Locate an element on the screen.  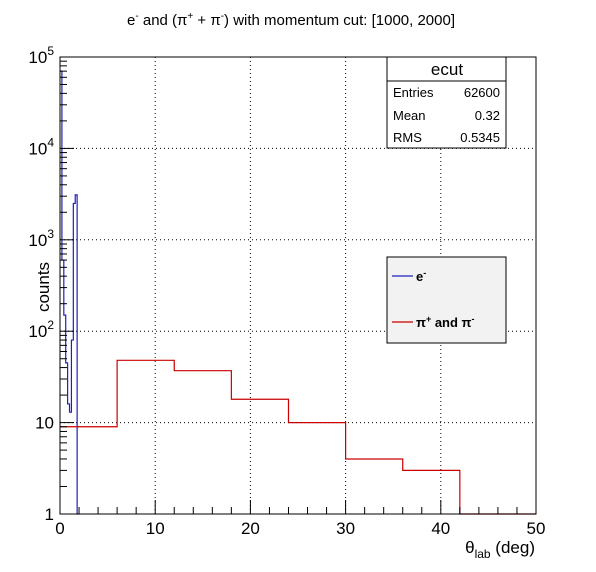
x-tick-label: 10 is located at coordinates (155, 528).